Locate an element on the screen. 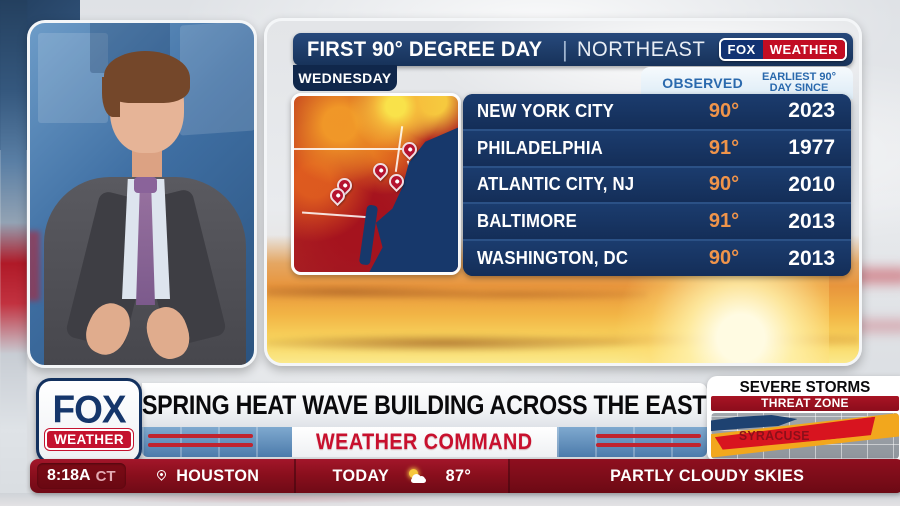 The height and width of the screenshot is (506, 900). severe-storms-panel: SEVERE STORMS THREAT ZONE SYRACUSE is located at coordinates (803, 419).